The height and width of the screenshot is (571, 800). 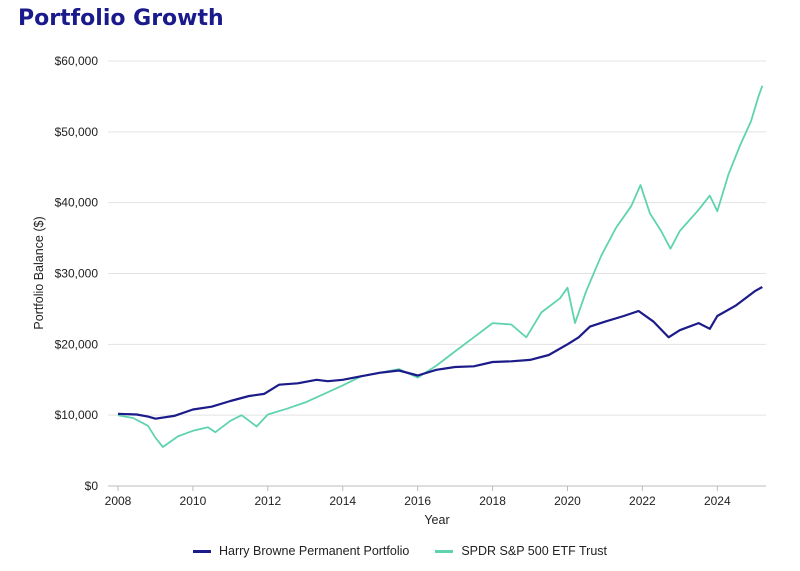 What do you see at coordinates (492, 501) in the screenshot?
I see `x-tick-label: 2018` at bounding box center [492, 501].